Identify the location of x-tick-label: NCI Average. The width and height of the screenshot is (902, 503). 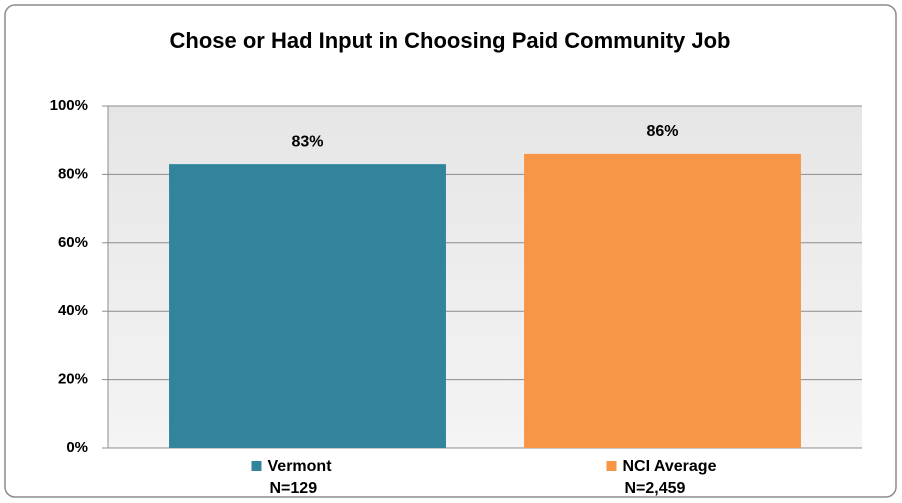
(670, 466).